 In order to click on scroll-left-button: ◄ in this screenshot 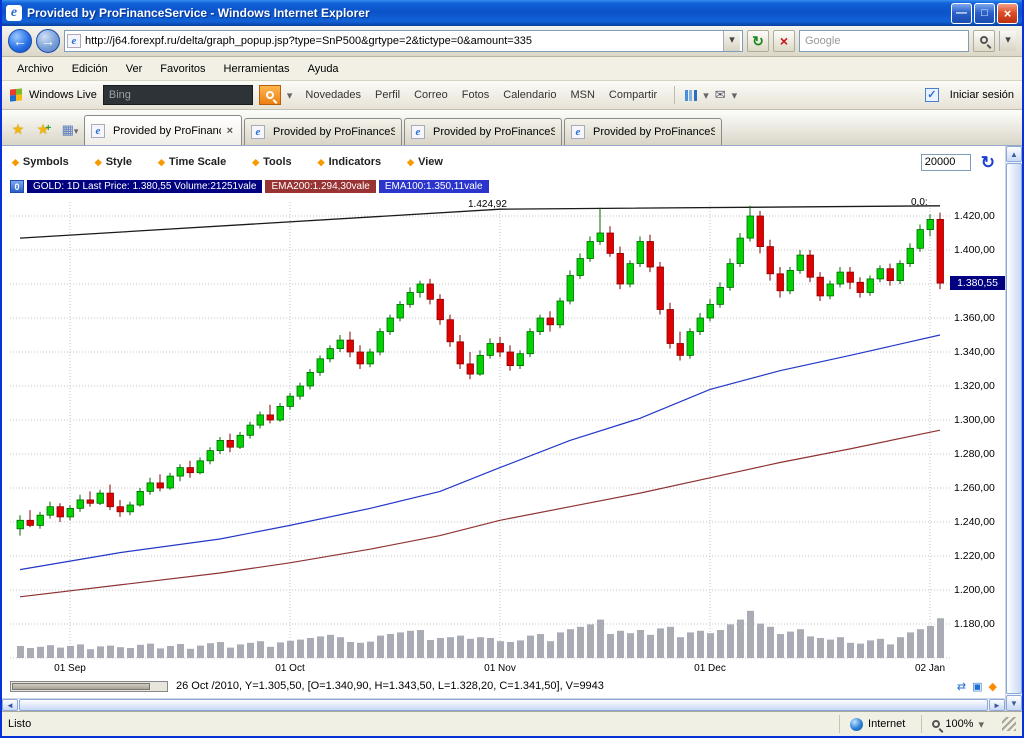, I will do `click(10, 705)`.